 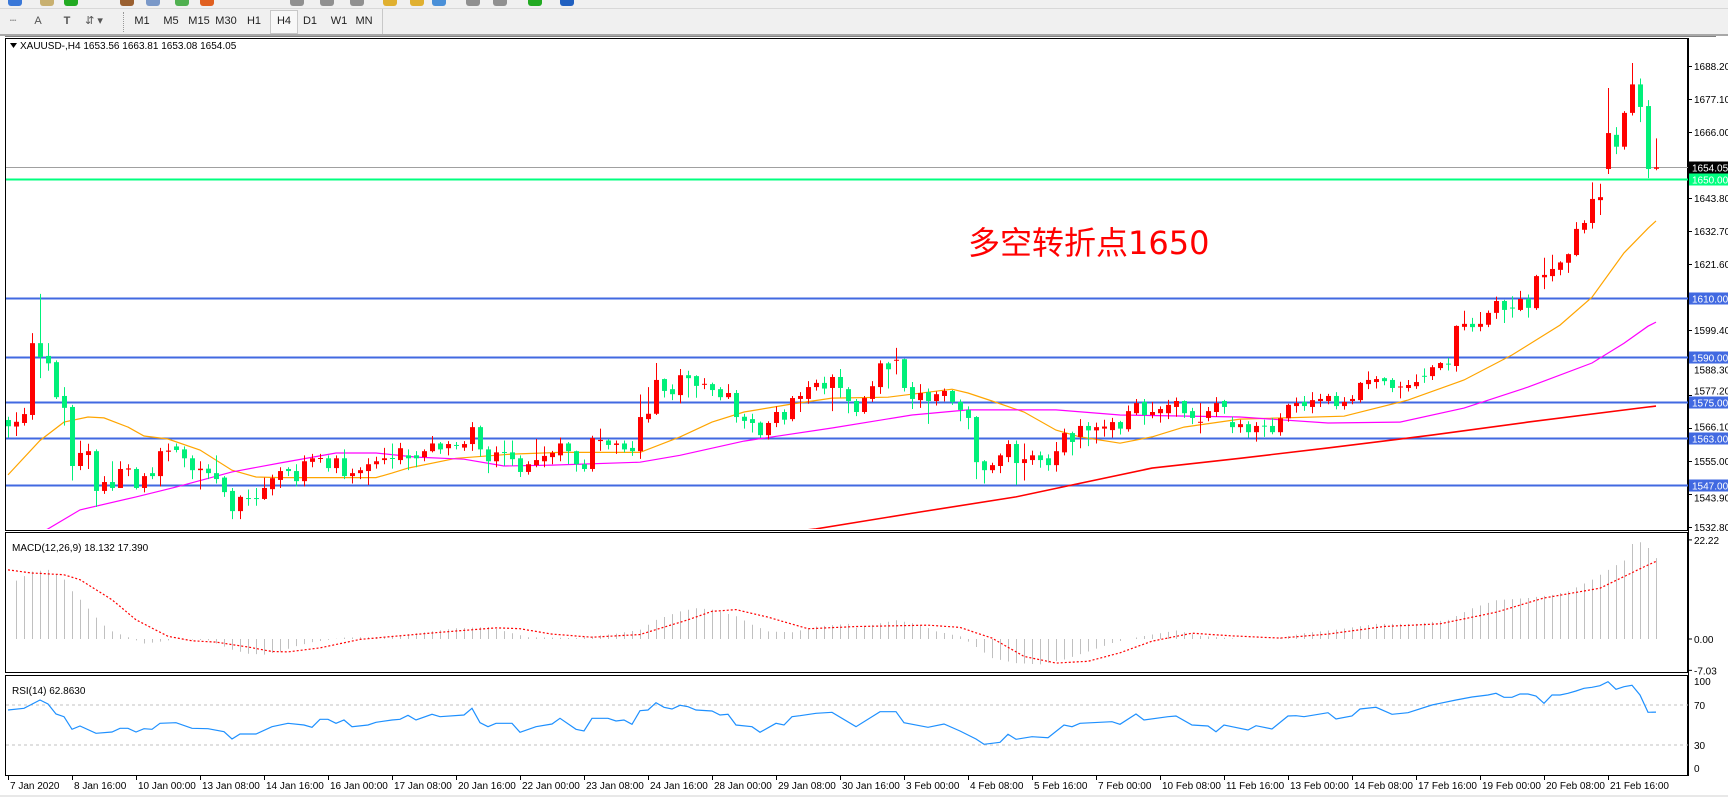 I want to click on timeframe-m5: M5, so click(x=171, y=21).